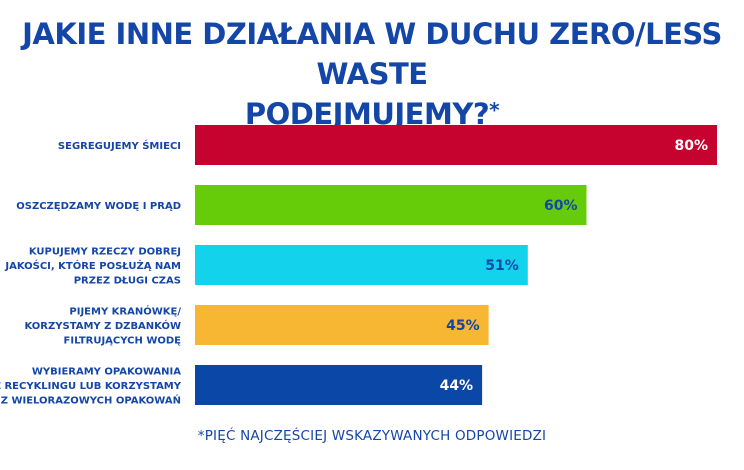 Image resolution: width=744 pixels, height=470 pixels. Describe the element at coordinates (691, 146) in the screenshot. I see `value-label-1: 80%` at that location.